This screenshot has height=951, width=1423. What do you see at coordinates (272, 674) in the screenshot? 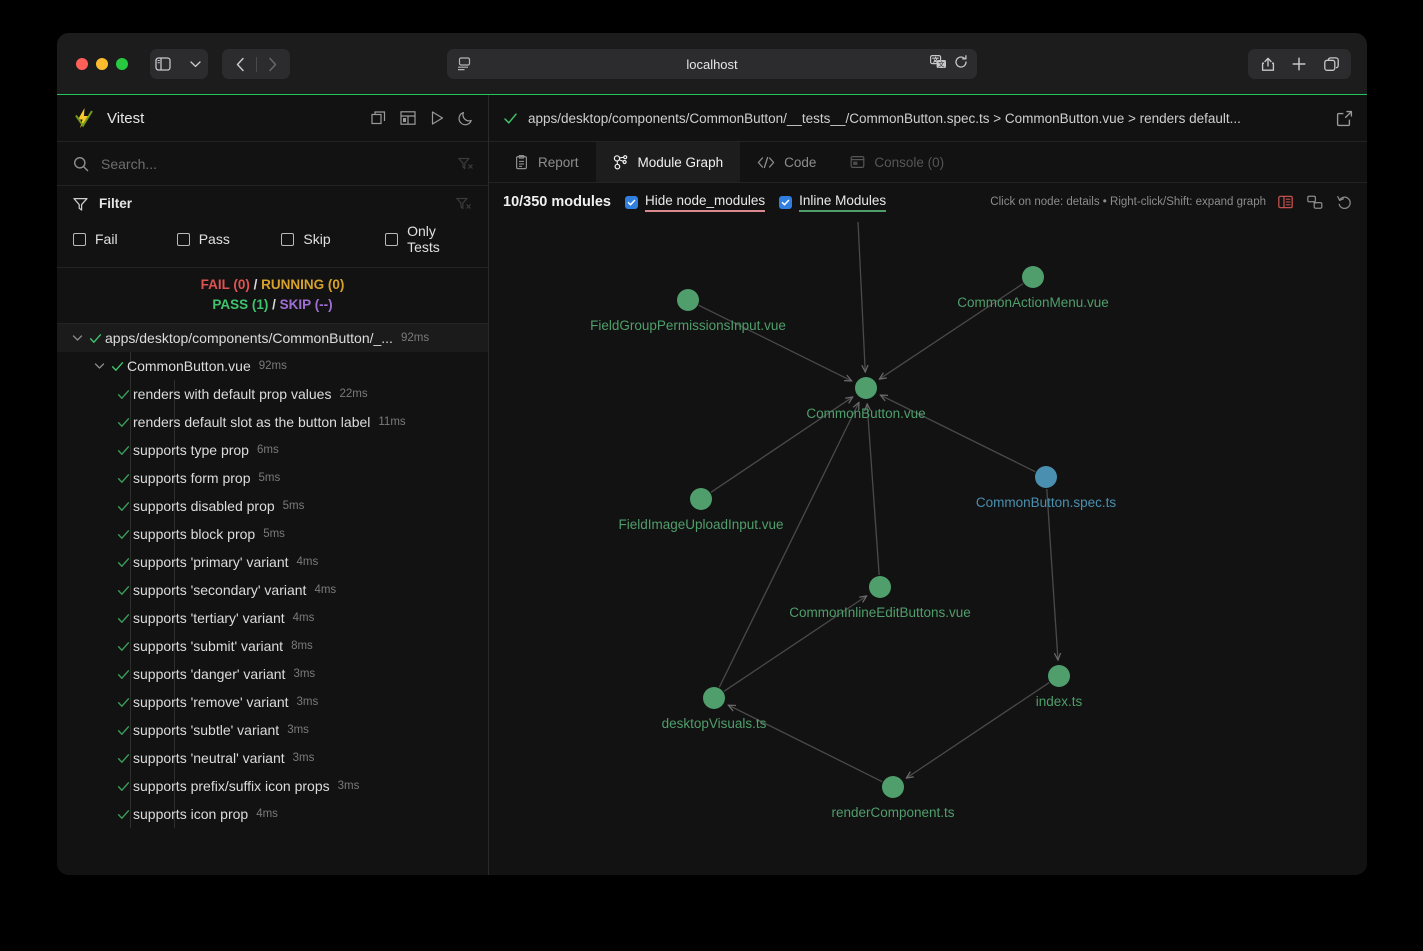
I see `test-case-row: supports 'danger' variant 3ms` at bounding box center [272, 674].